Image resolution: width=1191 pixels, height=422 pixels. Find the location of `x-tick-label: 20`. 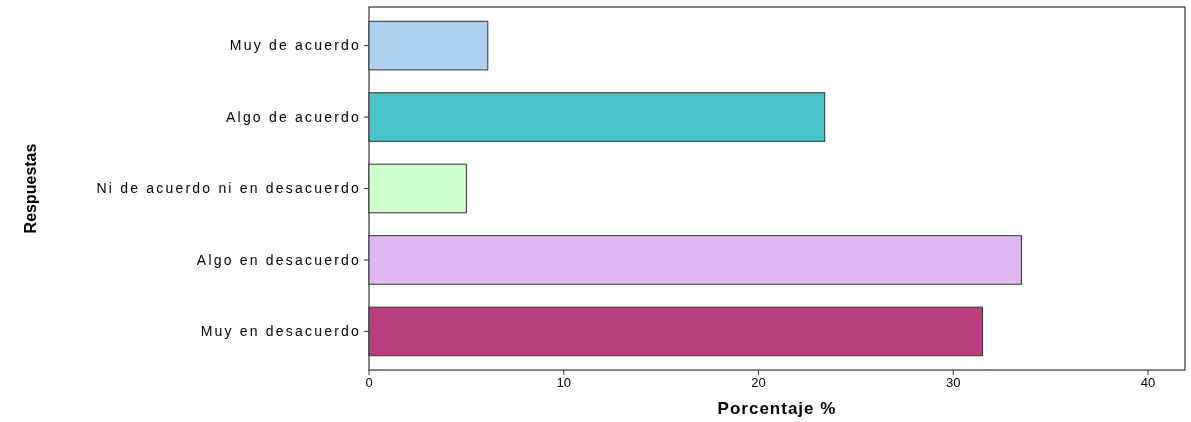

x-tick-label: 20 is located at coordinates (758, 382).